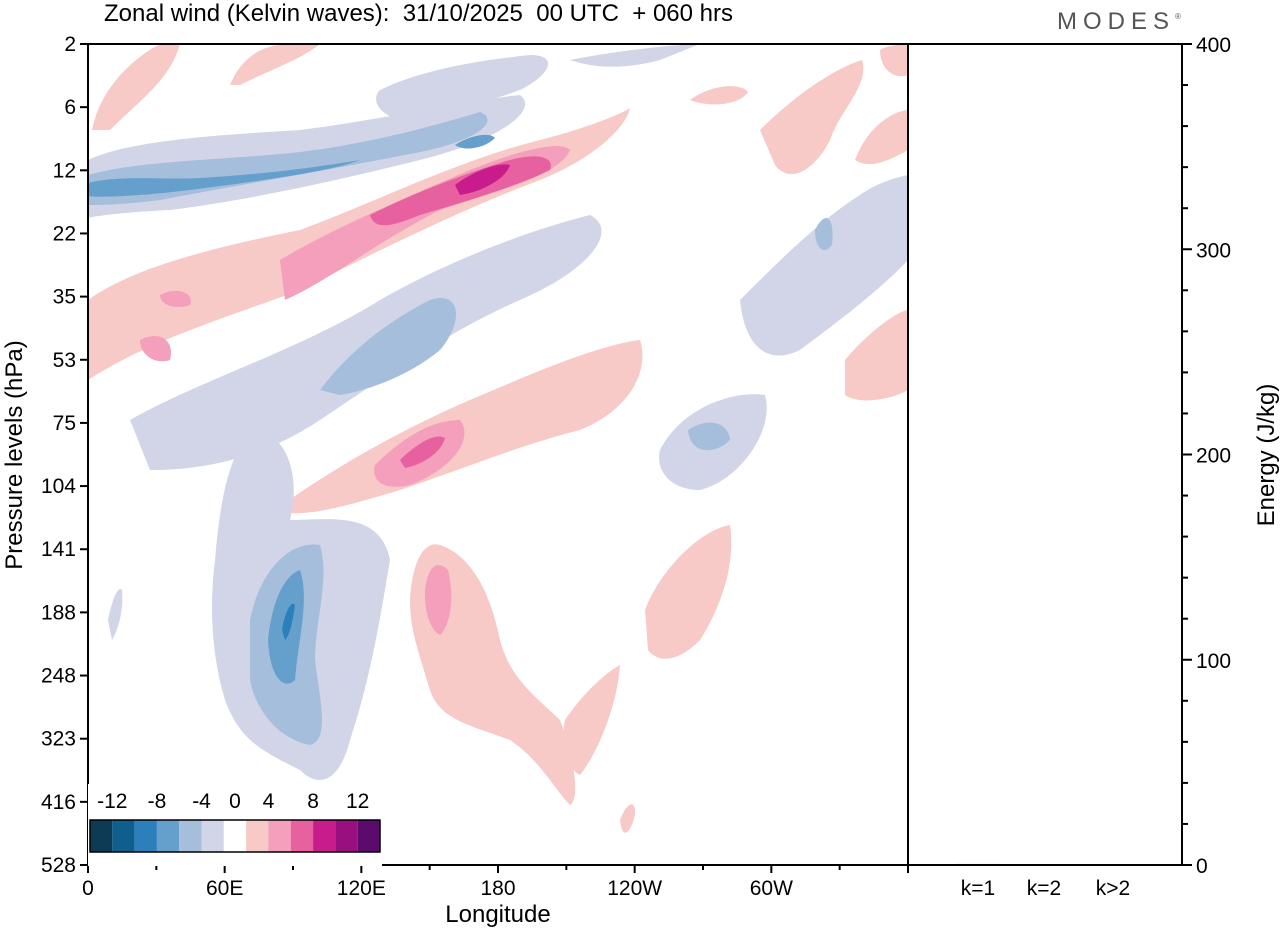  What do you see at coordinates (771, 888) in the screenshot?
I see `x-tick-label: 60W` at bounding box center [771, 888].